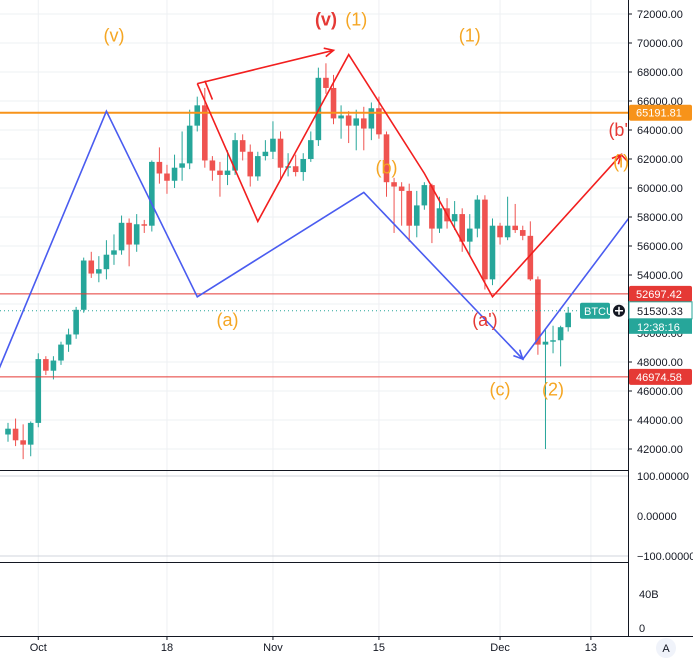 Image resolution: width=693 pixels, height=666 pixels. What do you see at coordinates (167, 648) in the screenshot?
I see `time-tick-label: 18` at bounding box center [167, 648].